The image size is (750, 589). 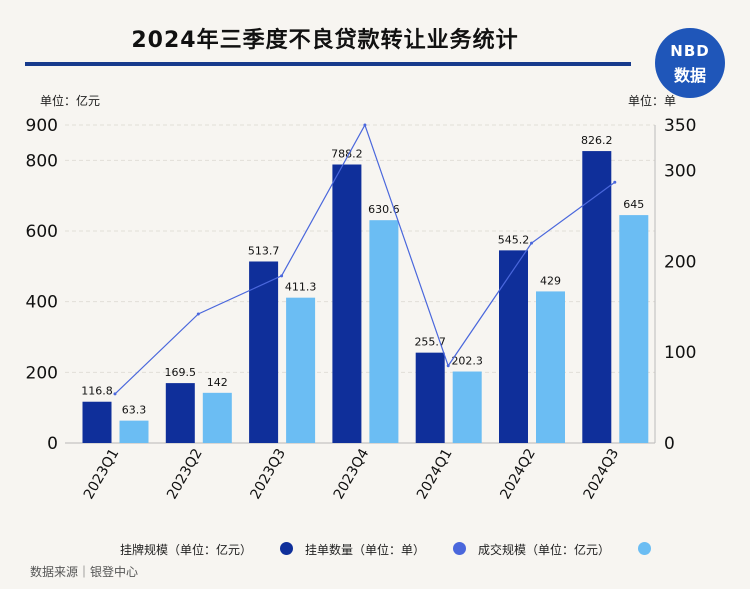 I want to click on left-axis-unit: 单位：亿元, so click(x=70, y=101).